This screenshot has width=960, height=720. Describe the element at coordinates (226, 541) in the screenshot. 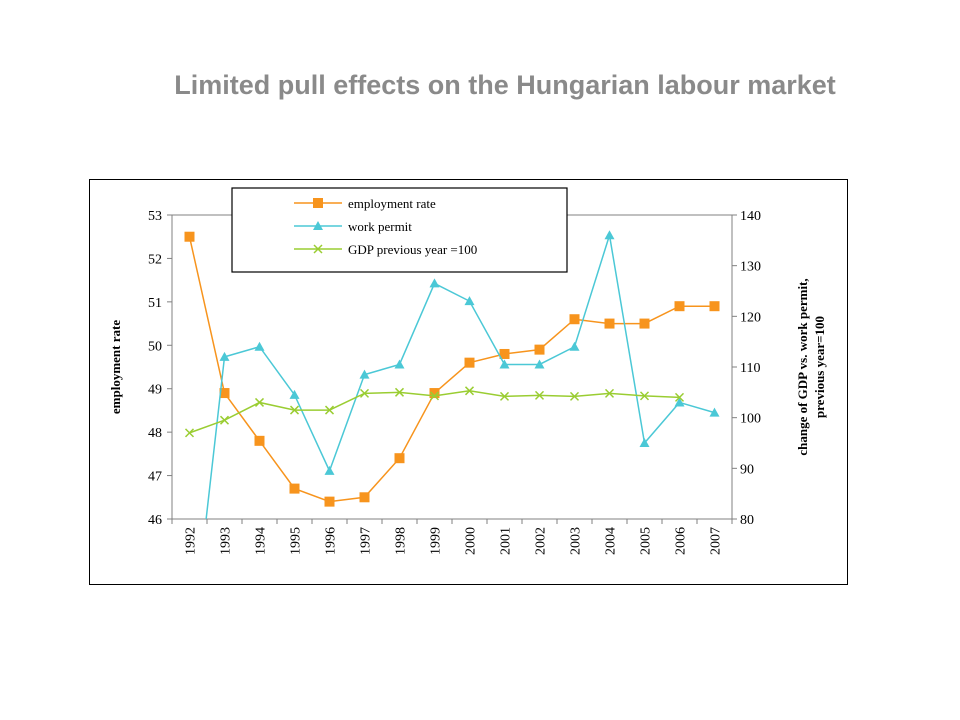

I see `x-tick-label: 1993` at that location.